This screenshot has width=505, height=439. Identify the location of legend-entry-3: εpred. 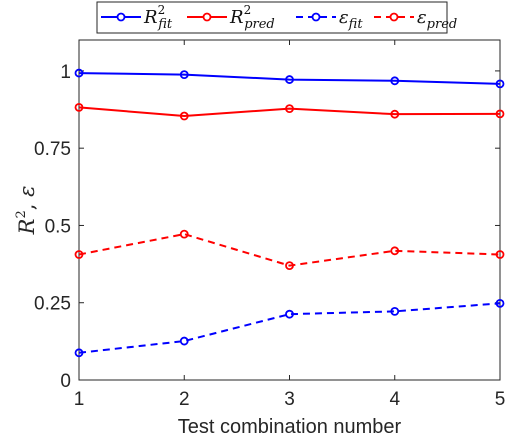
(415, 19).